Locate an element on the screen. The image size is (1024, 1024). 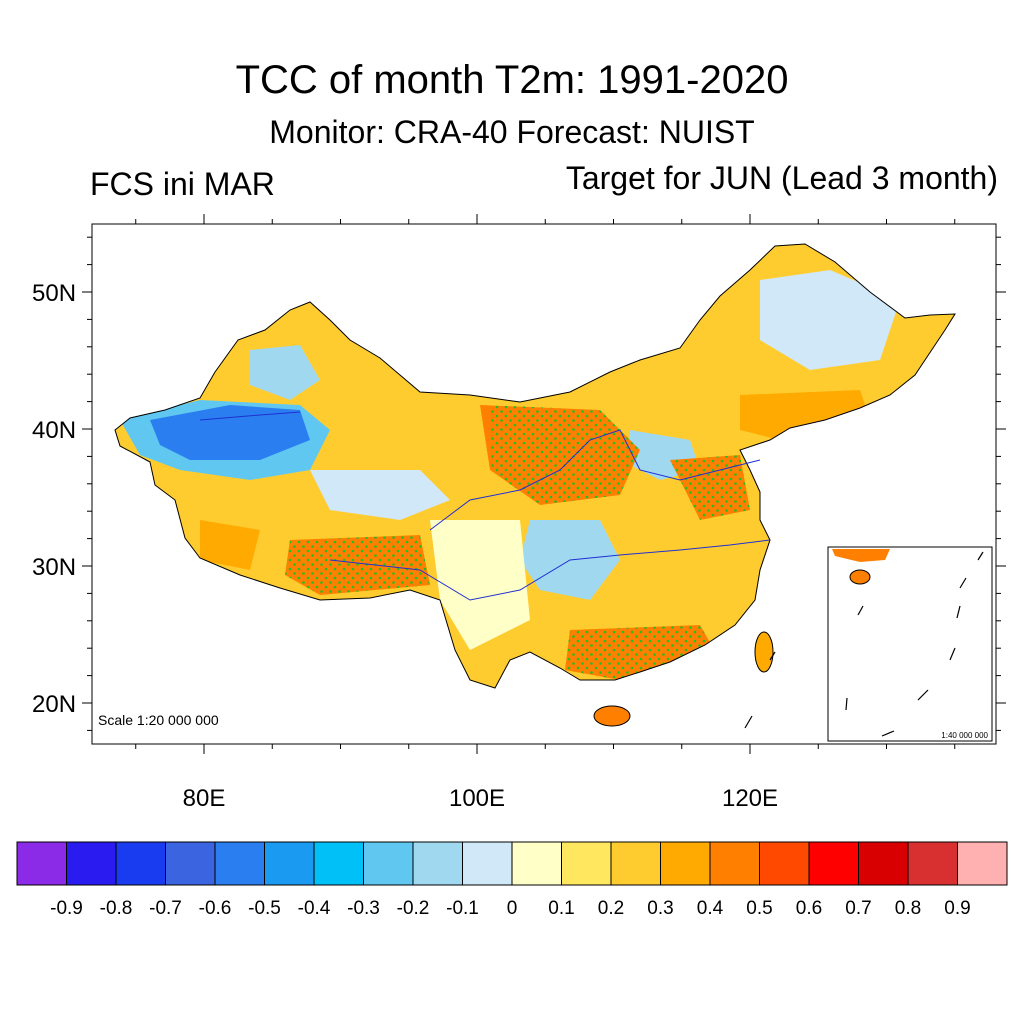
yangtze-river is located at coordinates (550, 570).